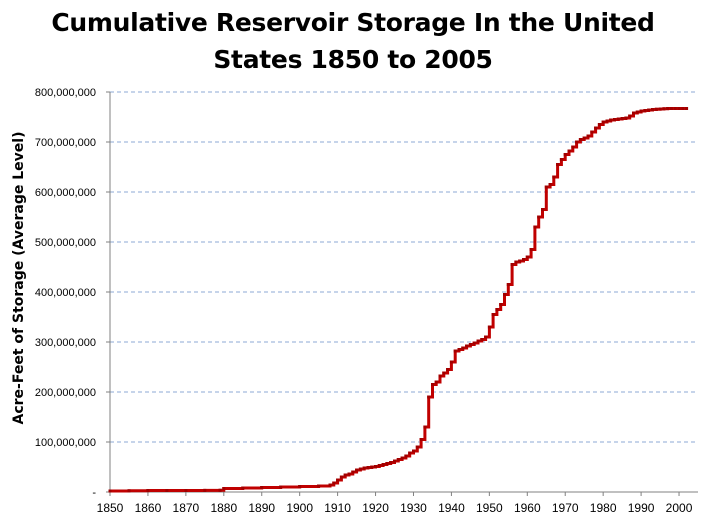 This screenshot has width=706, height=519. I want to click on y-tick-label: 300,000,000, so click(65, 343).